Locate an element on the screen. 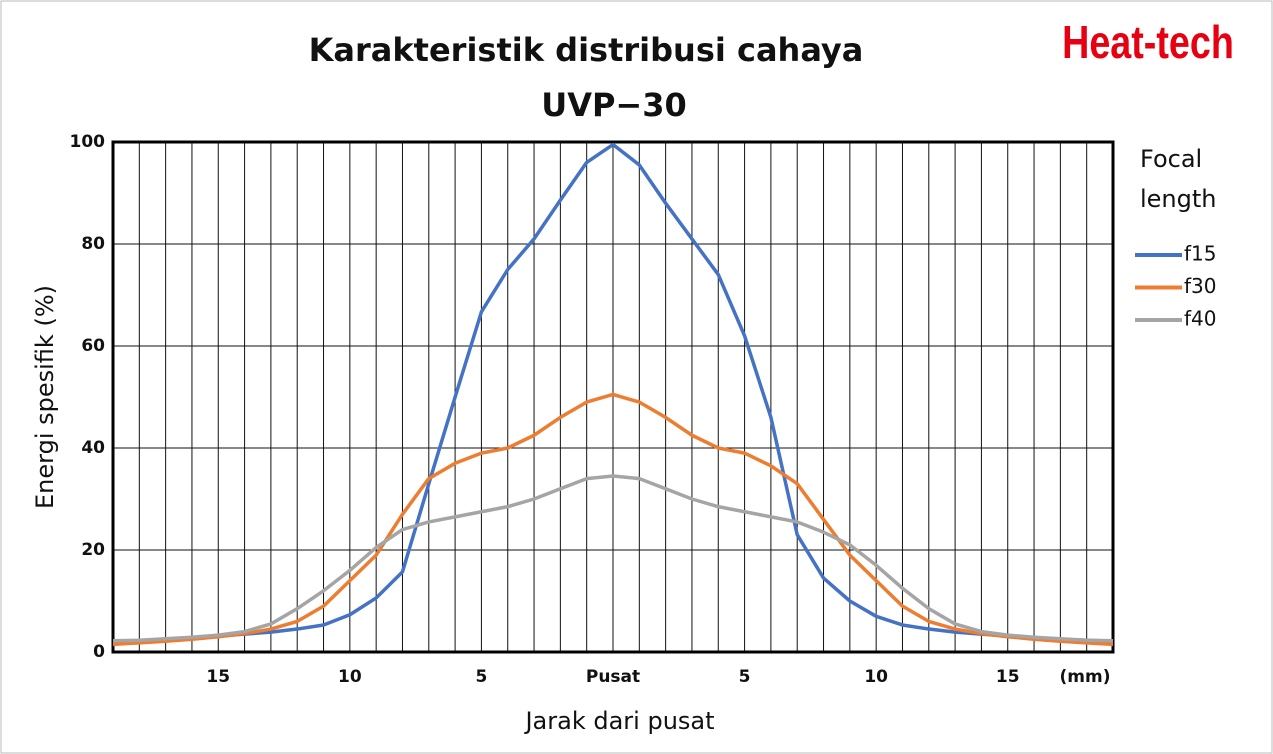  legend-label: f15 is located at coordinates (1200, 254).